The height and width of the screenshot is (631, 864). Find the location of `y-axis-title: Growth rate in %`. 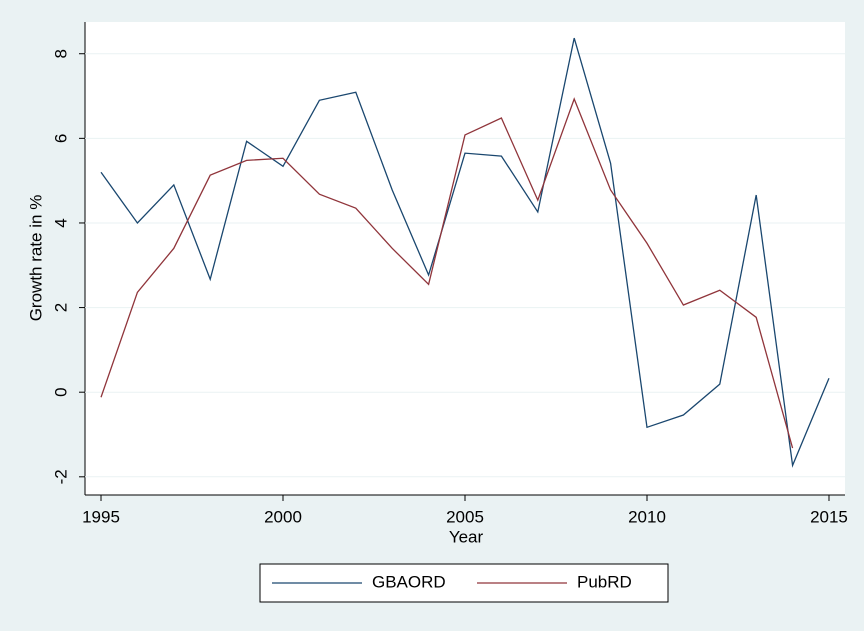

y-axis-title: Growth rate in % is located at coordinates (35, 258).